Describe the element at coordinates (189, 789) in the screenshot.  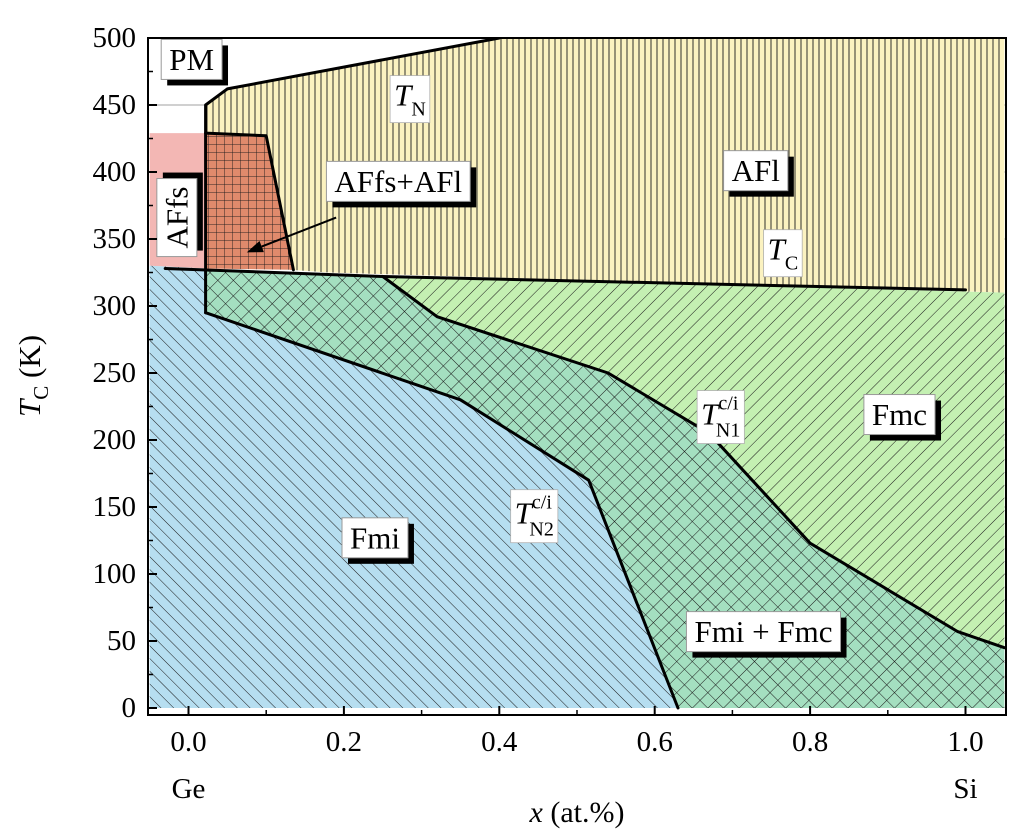
I see `x-end-label-ge: Ge` at that location.